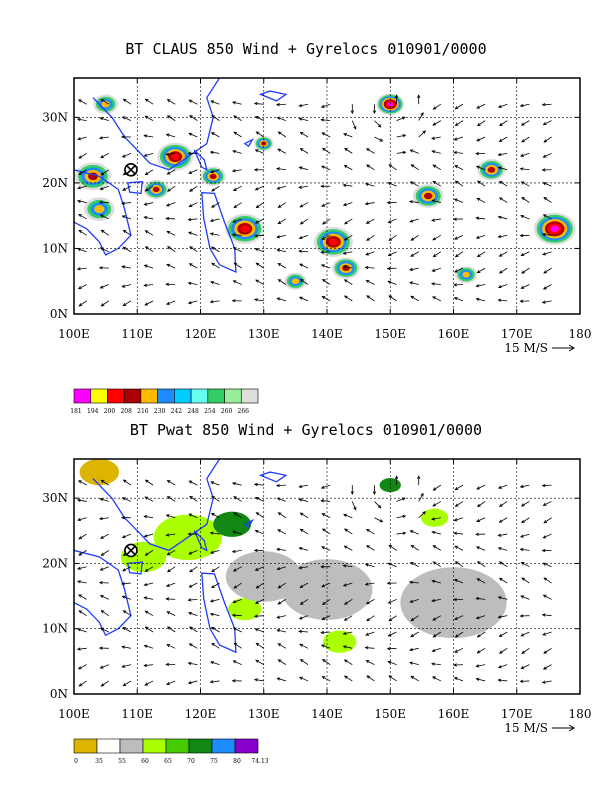  I want to click on y-tick-label: 30N, so click(55, 498).